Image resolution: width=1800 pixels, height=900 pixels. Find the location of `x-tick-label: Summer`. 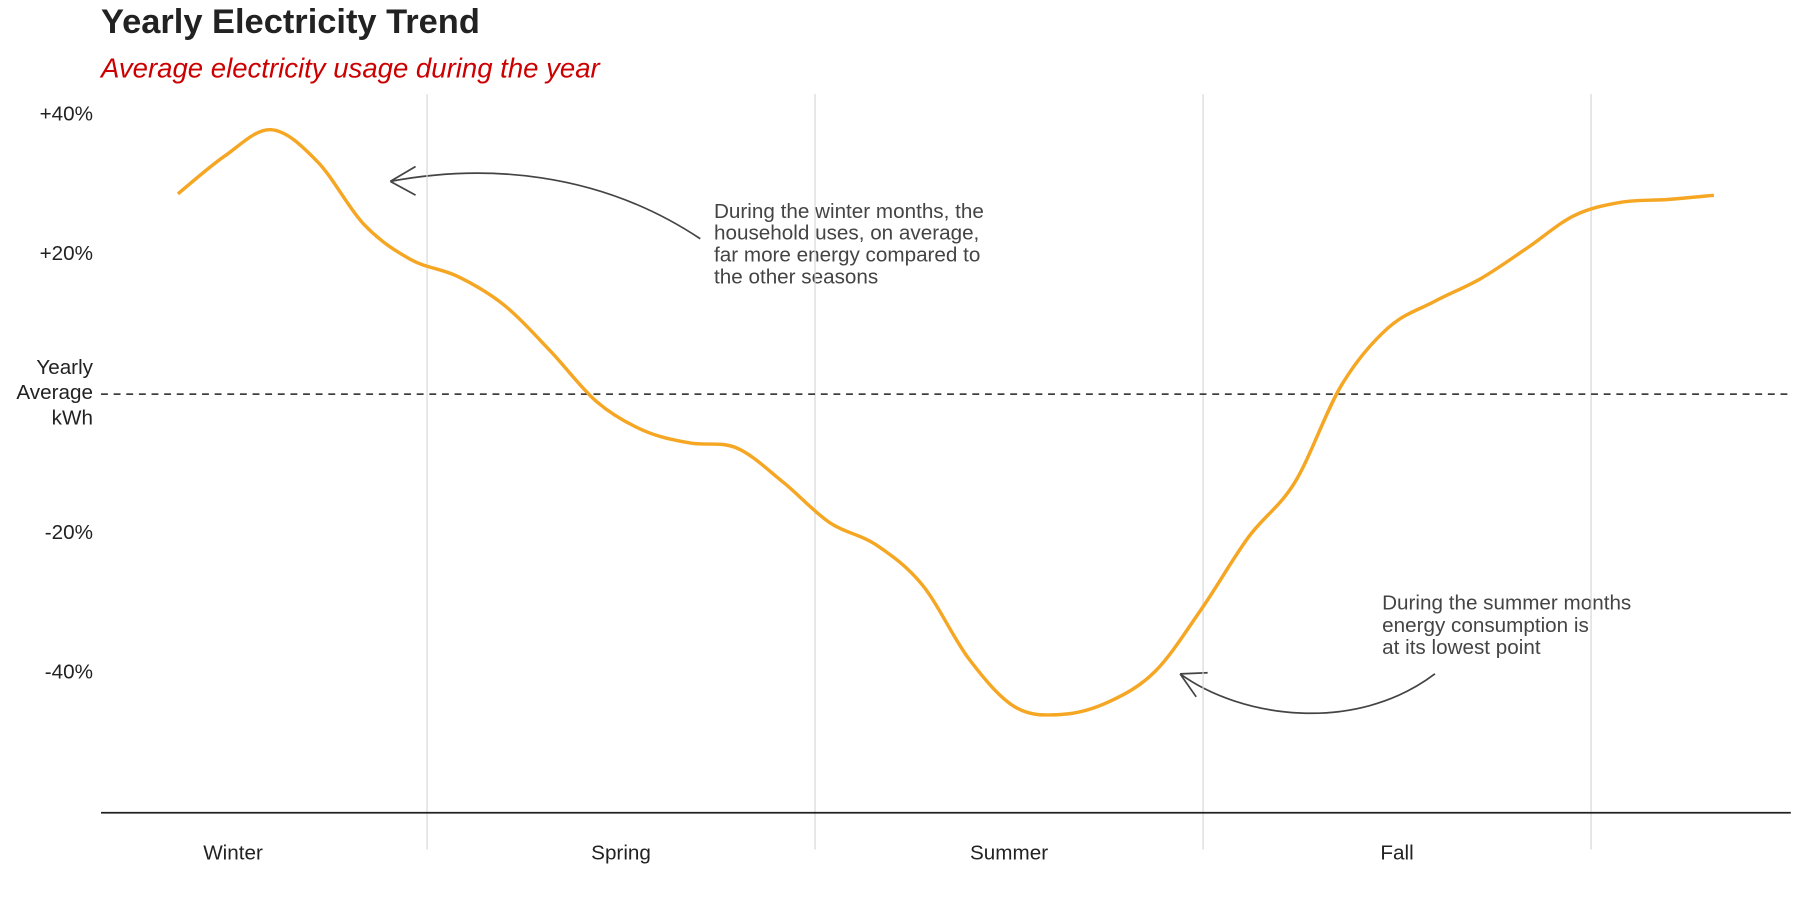

x-tick-label: Summer is located at coordinates (1009, 853).